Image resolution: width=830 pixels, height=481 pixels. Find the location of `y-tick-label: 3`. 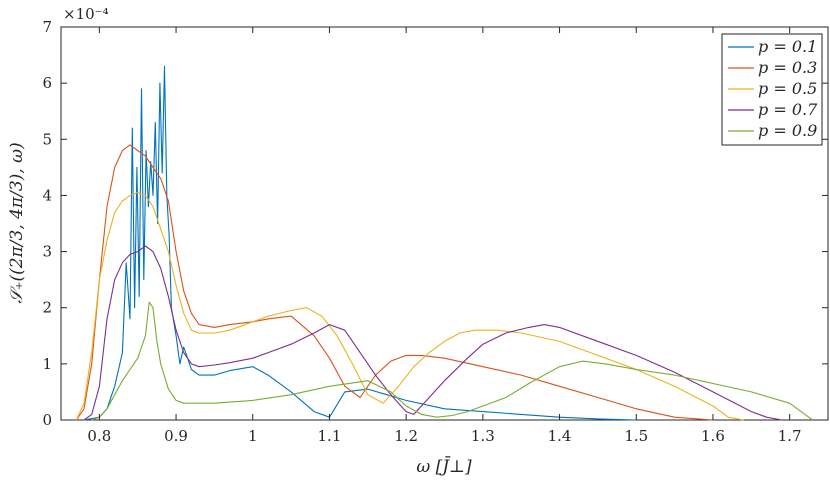

y-tick-label: 3 is located at coordinates (47, 252).